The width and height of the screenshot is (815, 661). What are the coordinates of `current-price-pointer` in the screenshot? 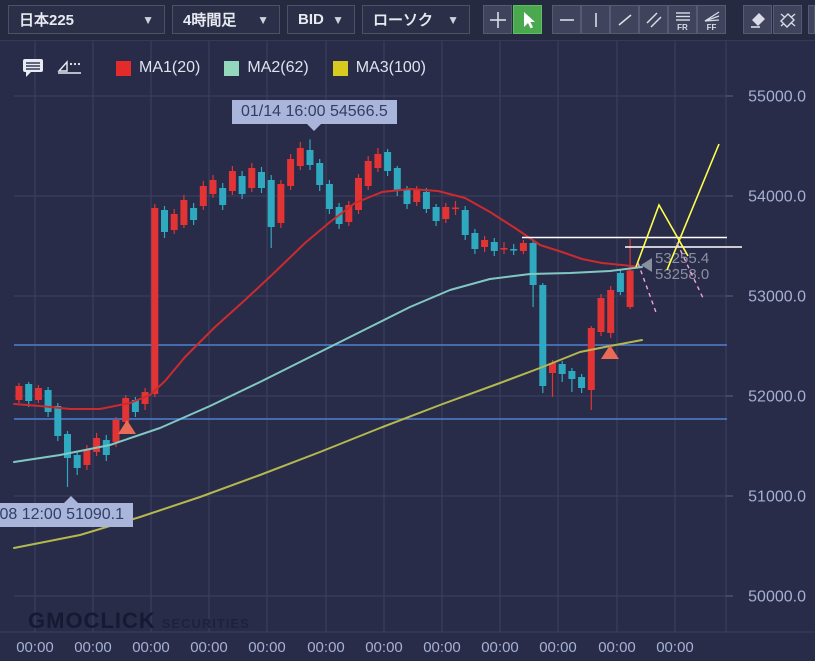 It's located at (646, 265).